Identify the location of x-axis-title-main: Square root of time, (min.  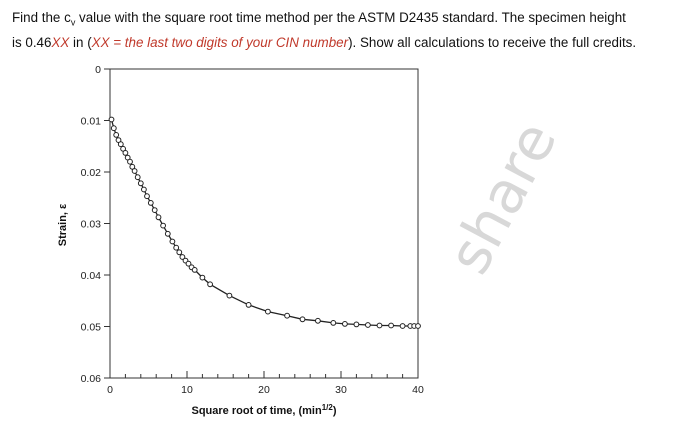
(257, 411).